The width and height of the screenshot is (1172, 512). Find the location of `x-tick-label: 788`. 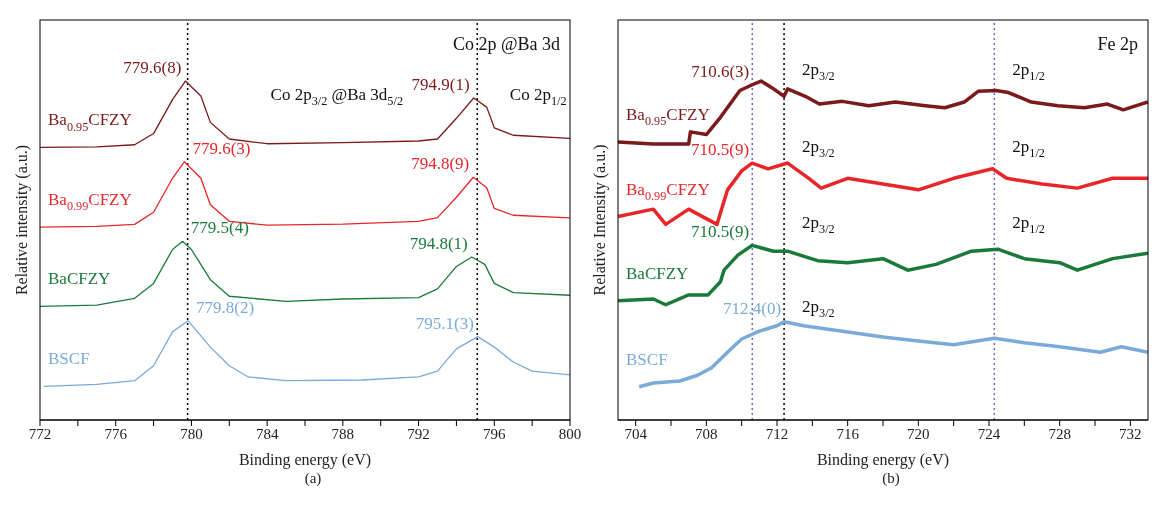

x-tick-label: 788 is located at coordinates (343, 433).